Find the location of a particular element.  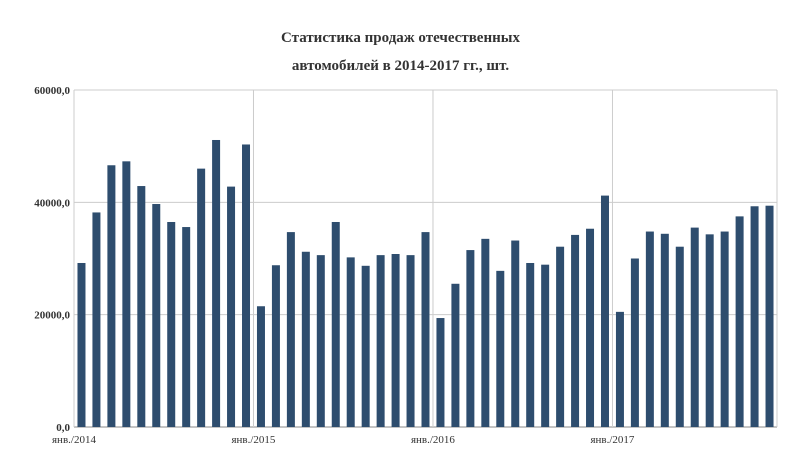

x-tick-label: янв./2017 is located at coordinates (612, 440).